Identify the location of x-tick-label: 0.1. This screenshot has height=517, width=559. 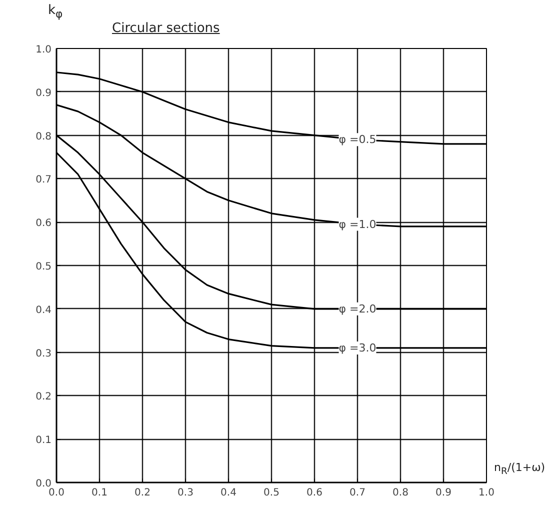
(100, 493).